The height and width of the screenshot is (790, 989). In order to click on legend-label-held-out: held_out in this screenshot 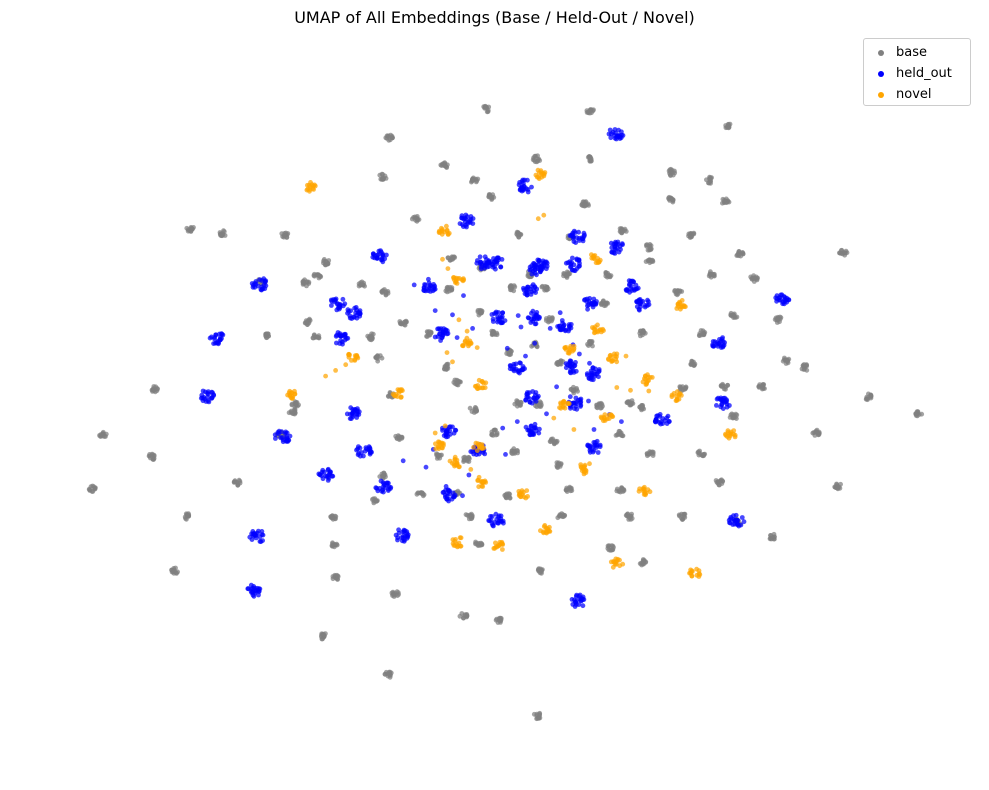, I will do `click(924, 73)`.